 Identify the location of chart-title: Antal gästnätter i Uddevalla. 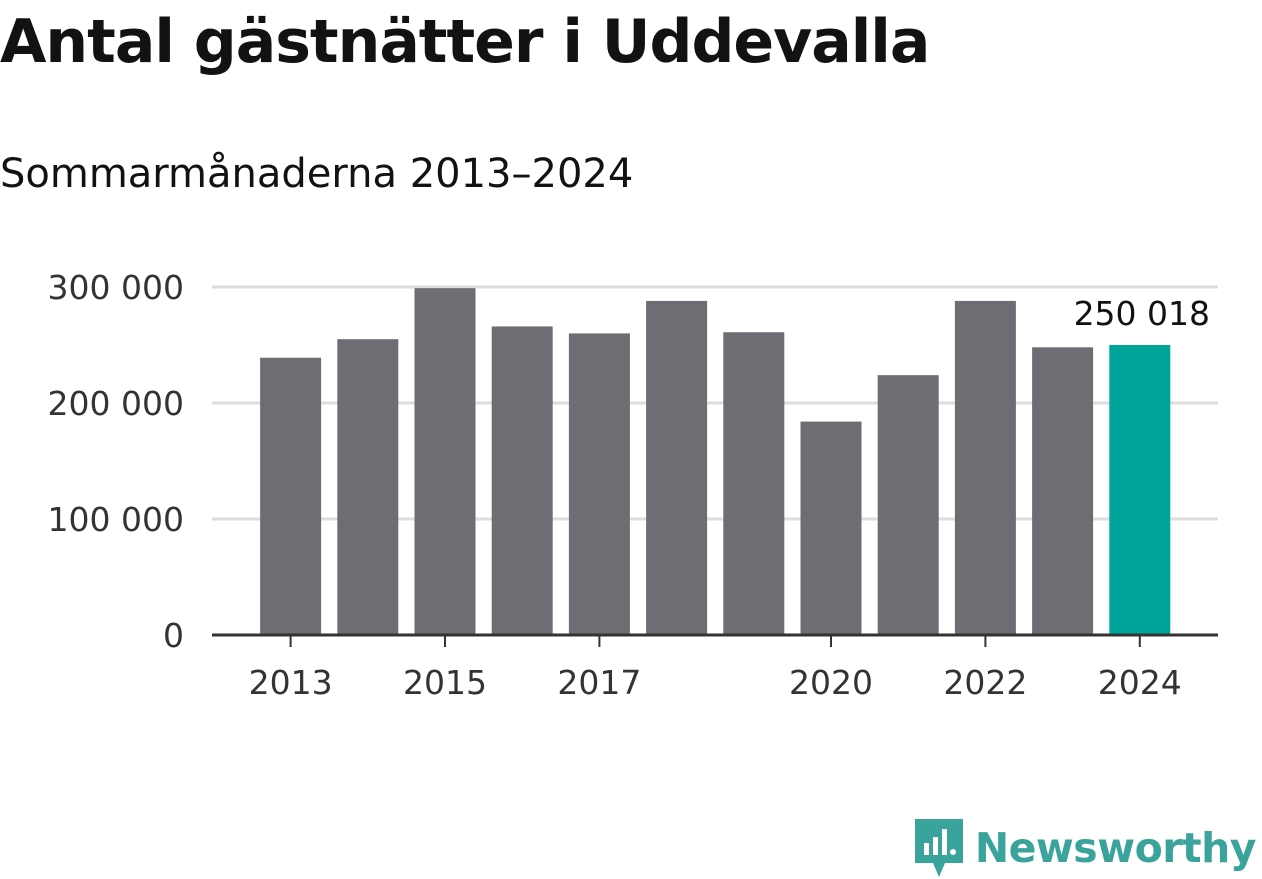
(465, 42).